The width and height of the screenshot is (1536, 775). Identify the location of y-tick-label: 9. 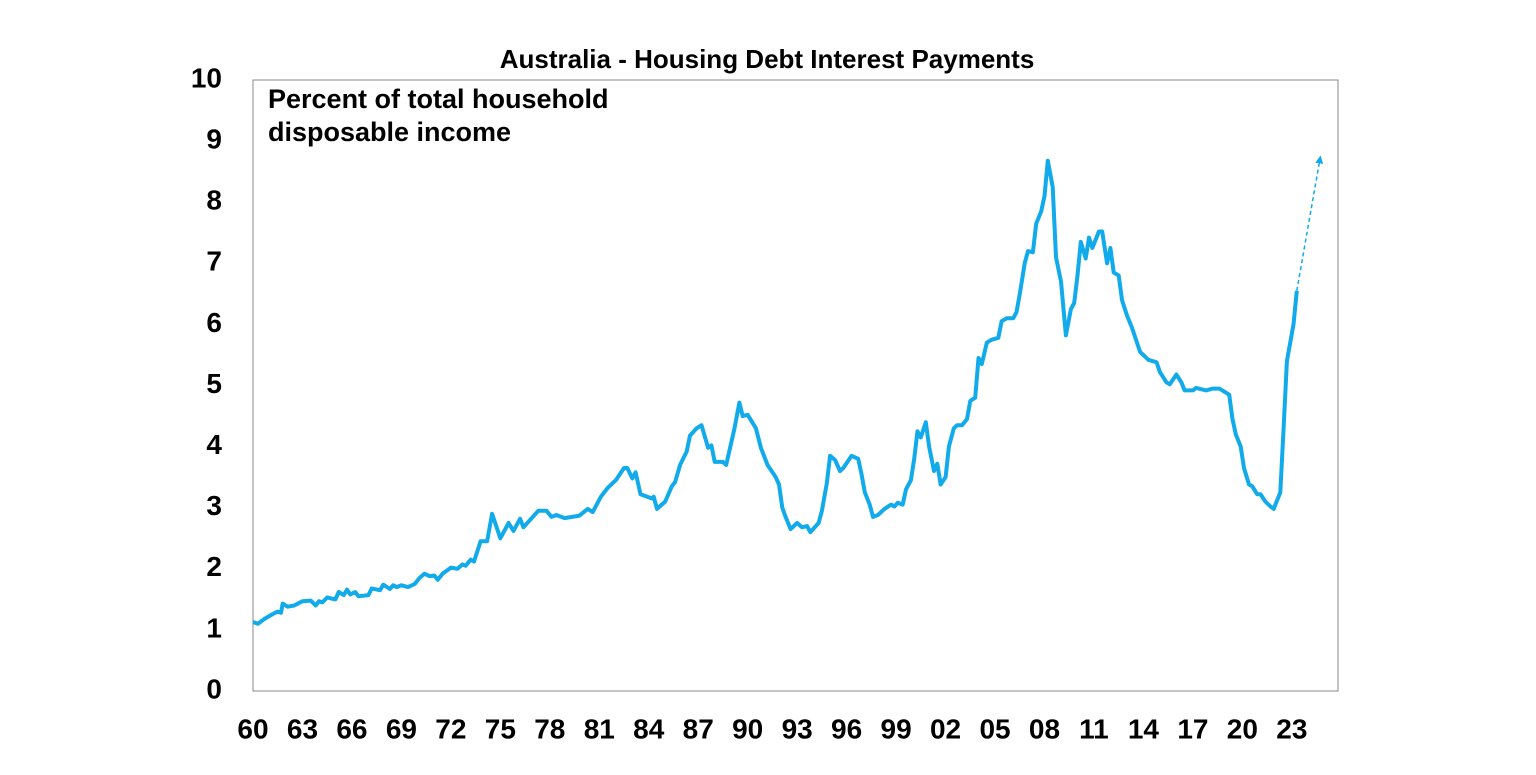
(214, 138).